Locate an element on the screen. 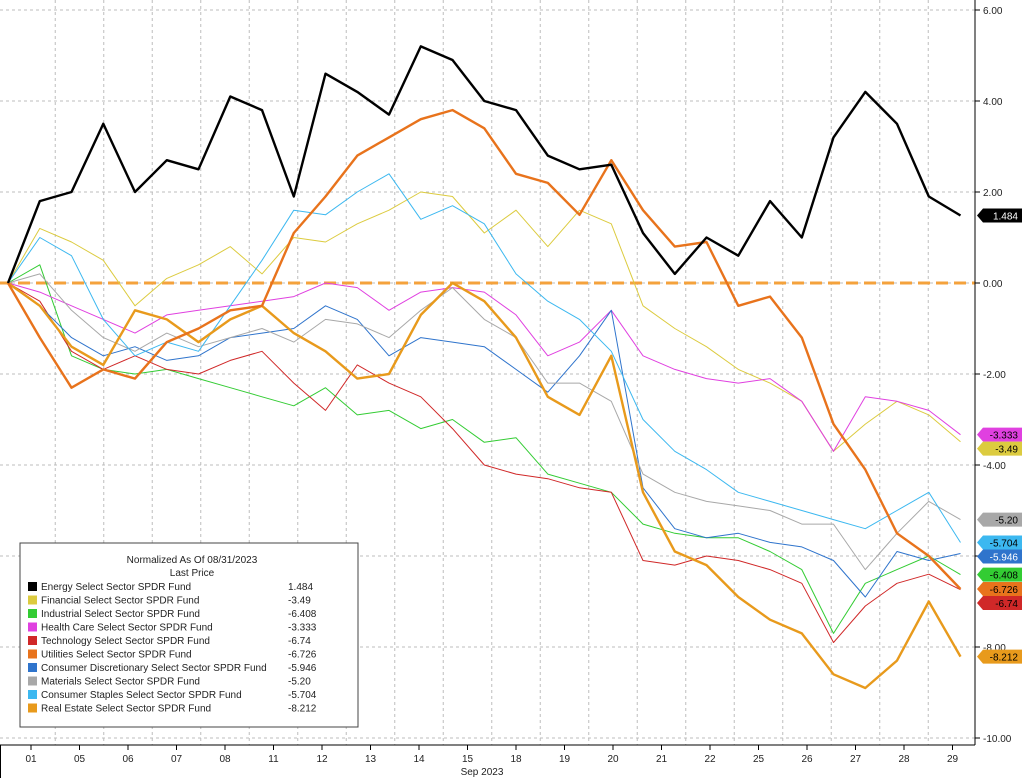 The height and width of the screenshot is (778, 1024). x-tick-label: 28 is located at coordinates (904, 759).